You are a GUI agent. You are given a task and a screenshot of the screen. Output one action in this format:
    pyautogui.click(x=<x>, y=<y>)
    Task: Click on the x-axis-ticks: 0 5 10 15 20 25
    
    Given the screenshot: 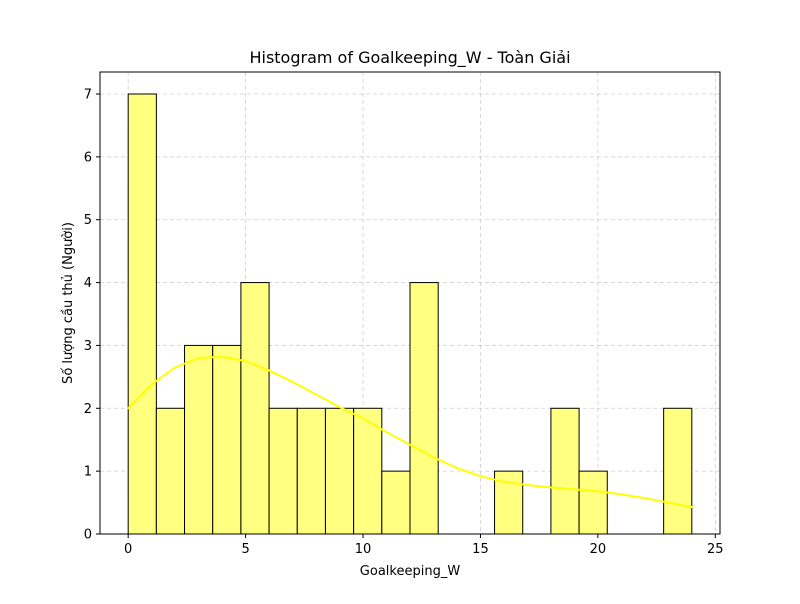 What is the action you would take?
    pyautogui.click(x=424, y=545)
    